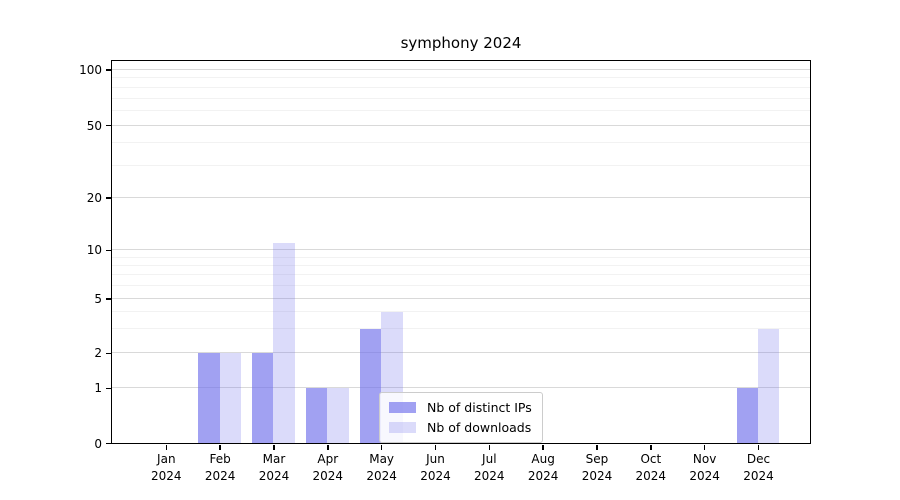 The width and height of the screenshot is (900, 500). I want to click on x-label-month: Jul, so click(489, 459).